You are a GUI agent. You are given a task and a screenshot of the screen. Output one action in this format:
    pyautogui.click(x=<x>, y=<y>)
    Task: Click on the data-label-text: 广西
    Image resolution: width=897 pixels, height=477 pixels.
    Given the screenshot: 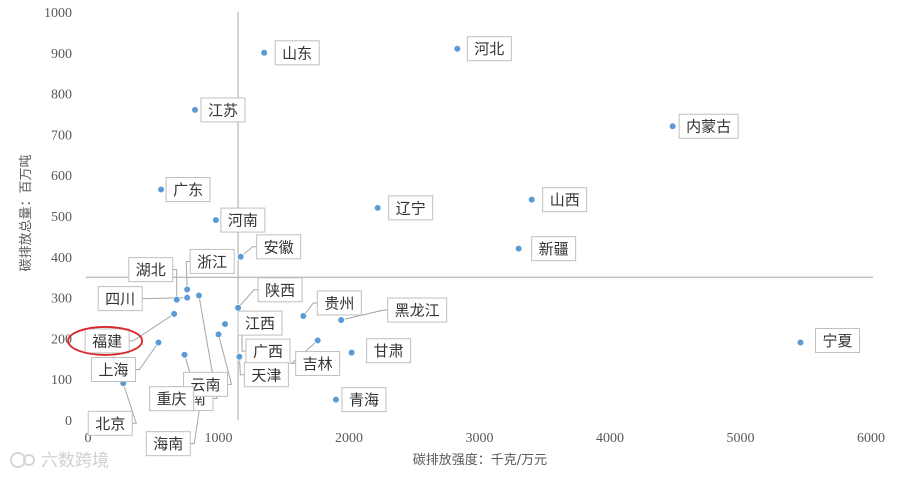 What is the action you would take?
    pyautogui.click(x=268, y=352)
    